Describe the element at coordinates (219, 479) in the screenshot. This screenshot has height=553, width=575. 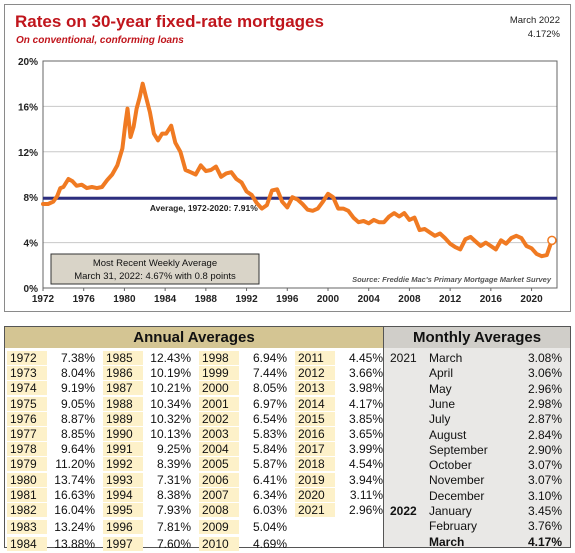
I see `annual-year-cell: 2006` at that location.